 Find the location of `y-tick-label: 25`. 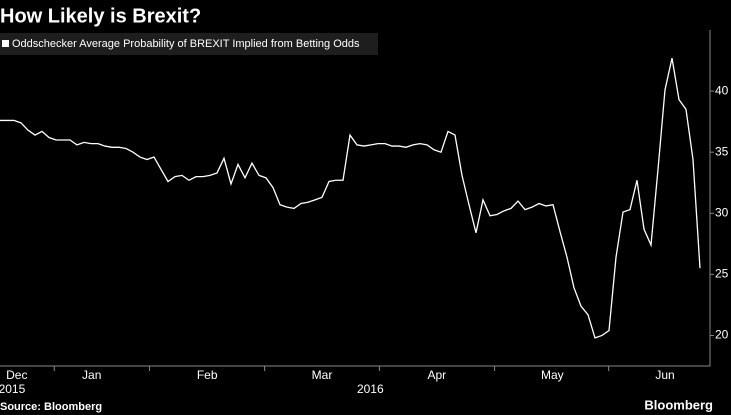

y-tick-label: 25 is located at coordinates (722, 274).